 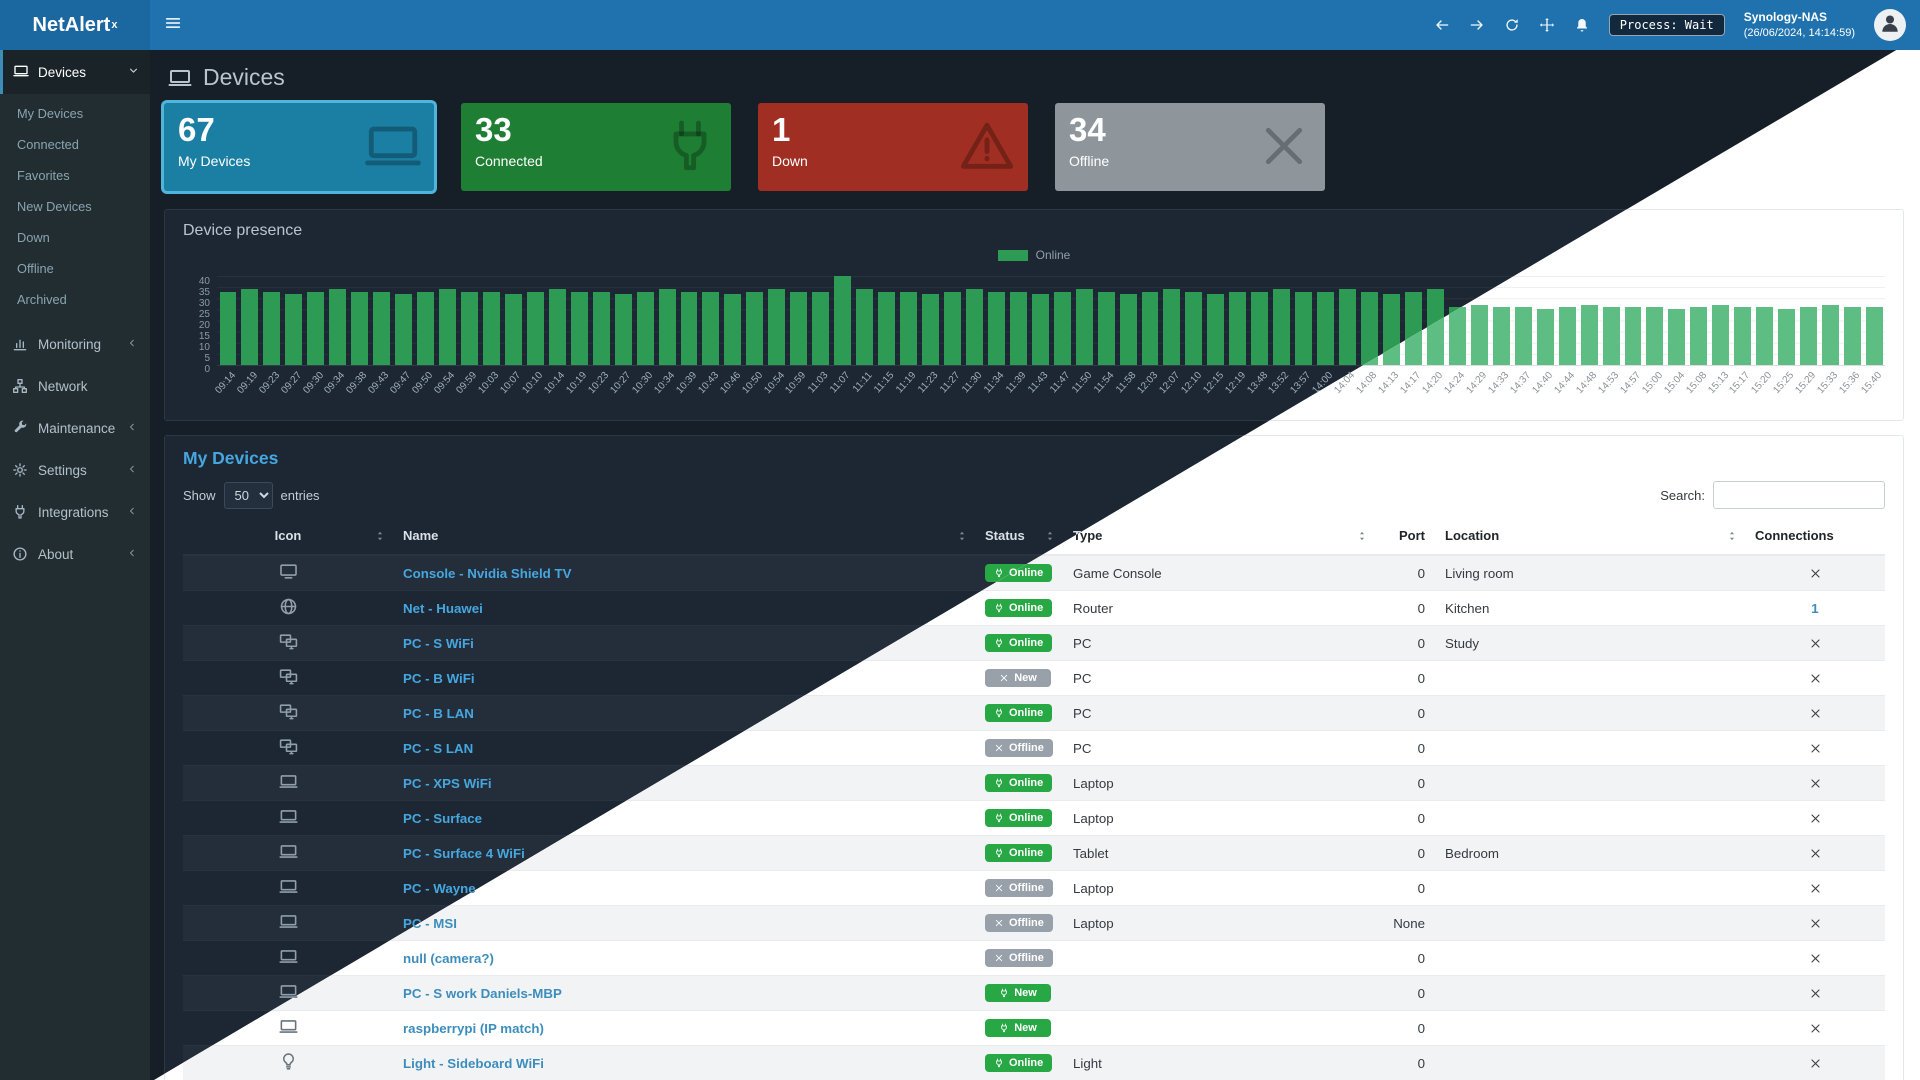 I want to click on device-link: PC - Surface 4 WiFi, so click(x=464, y=853).